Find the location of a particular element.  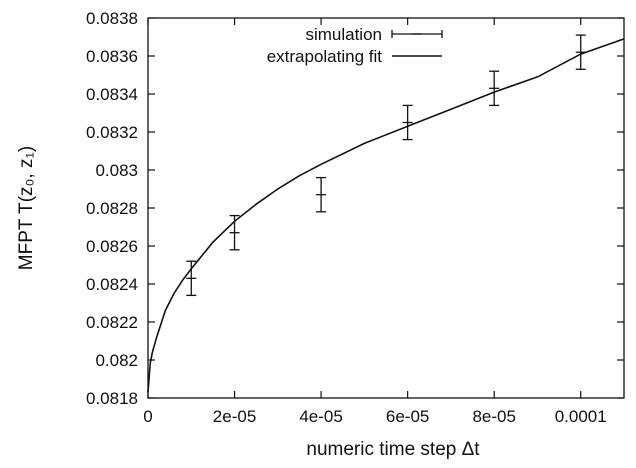

x-tick-label: 0.0001 is located at coordinates (581, 416).